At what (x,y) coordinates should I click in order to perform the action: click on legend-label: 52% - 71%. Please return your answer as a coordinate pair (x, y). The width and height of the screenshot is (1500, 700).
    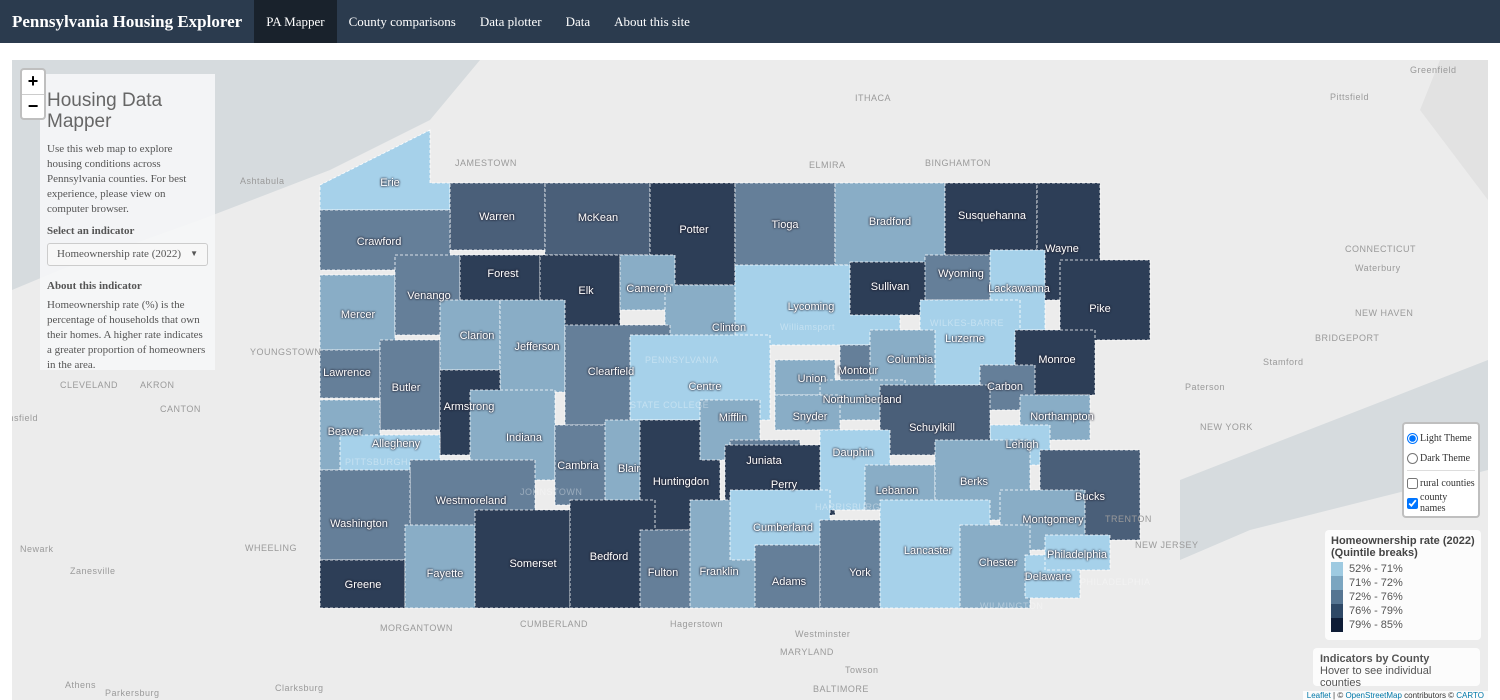
    Looking at the image, I should click on (1376, 569).